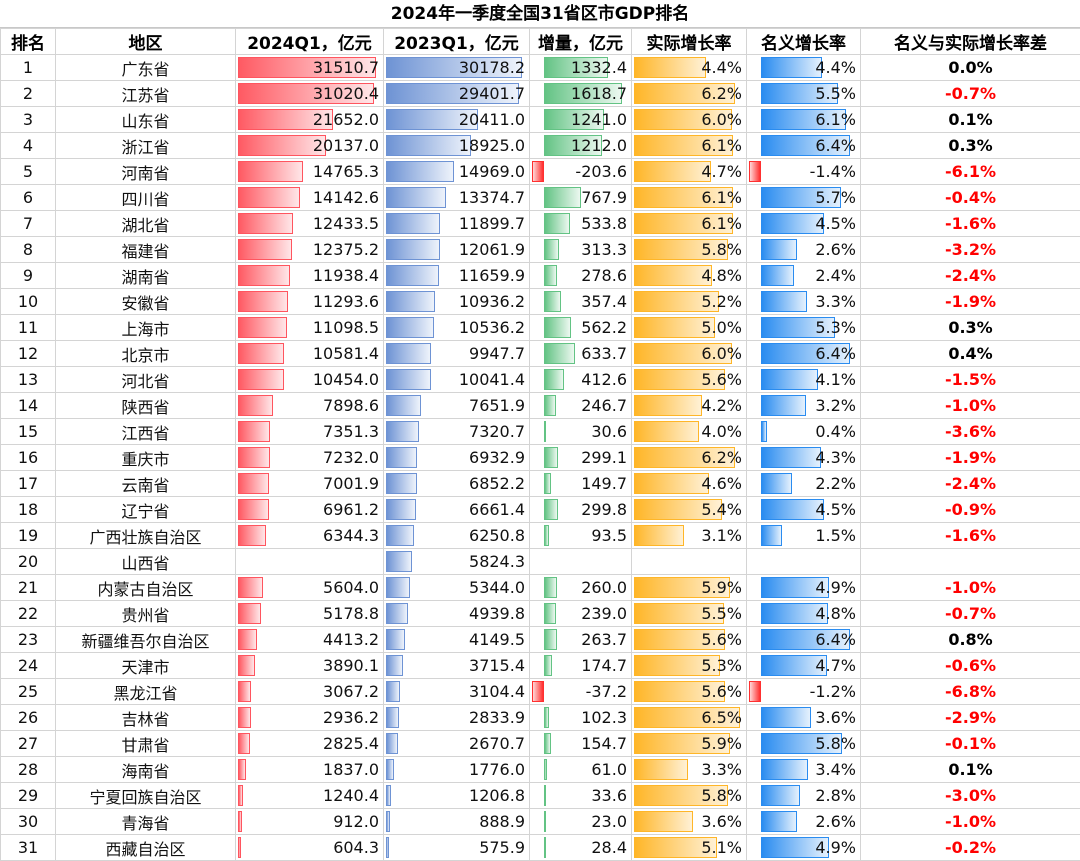 This screenshot has width=1080, height=861. Describe the element at coordinates (970, 276) in the screenshot. I see `growth-diff-cell: -2.4%` at that location.